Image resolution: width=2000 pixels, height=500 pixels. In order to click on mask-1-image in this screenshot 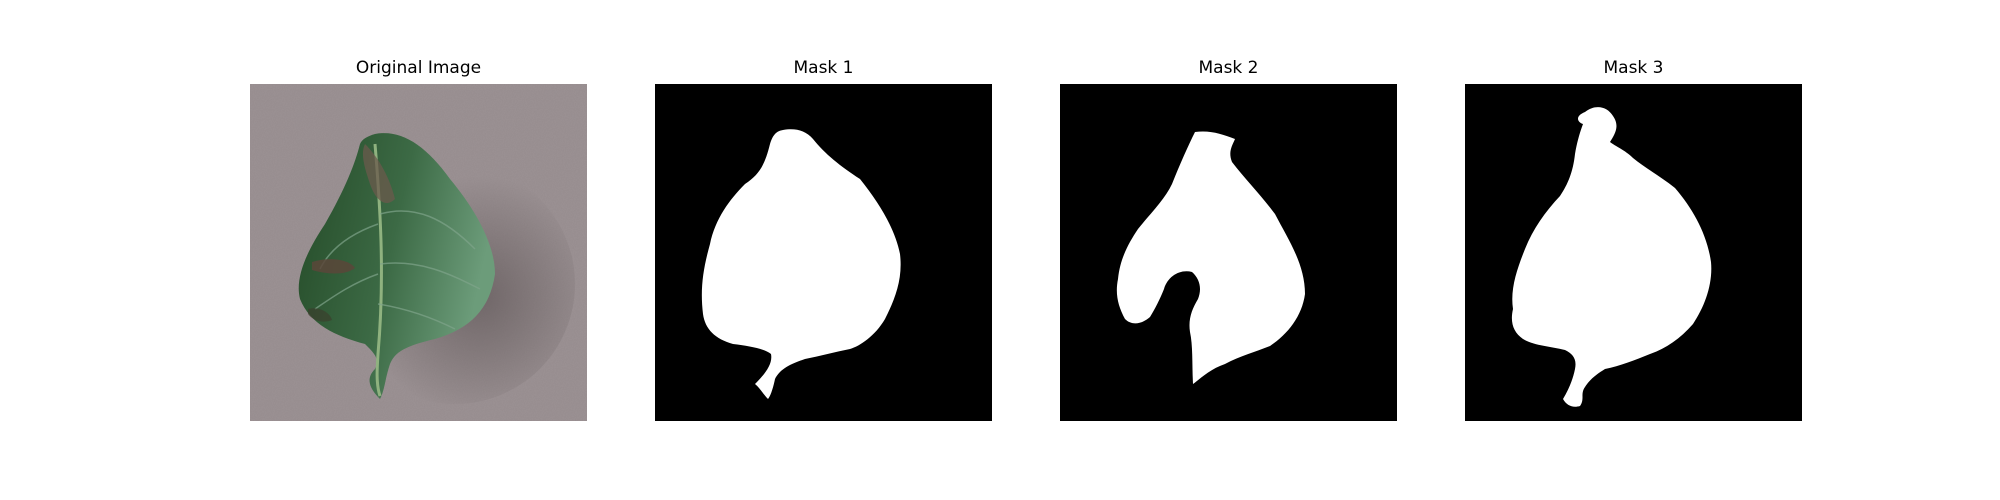, I will do `click(823, 252)`.